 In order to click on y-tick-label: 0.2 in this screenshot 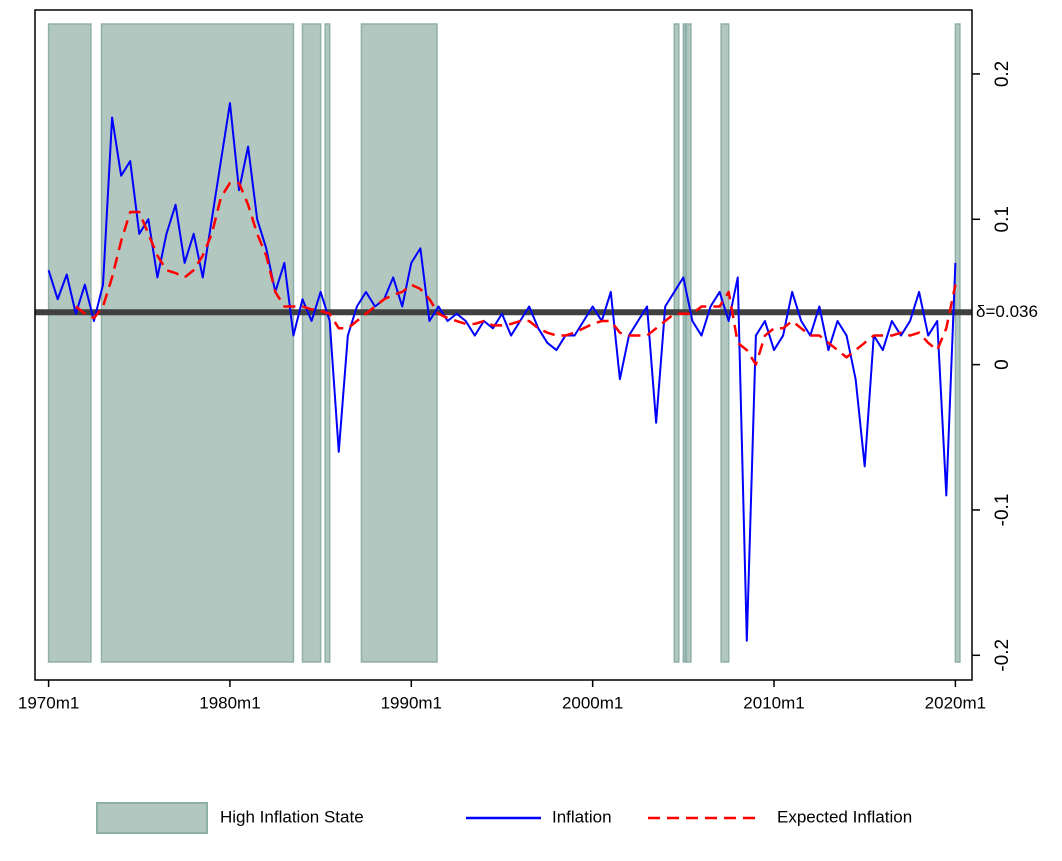, I will do `click(1002, 74)`.